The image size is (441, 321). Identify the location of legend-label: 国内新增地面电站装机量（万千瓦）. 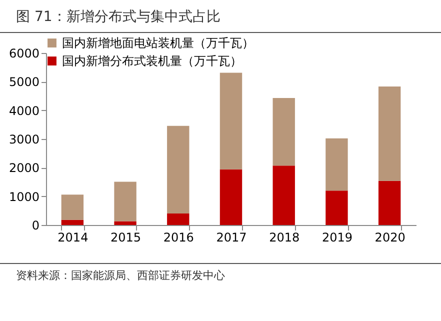
(158, 43).